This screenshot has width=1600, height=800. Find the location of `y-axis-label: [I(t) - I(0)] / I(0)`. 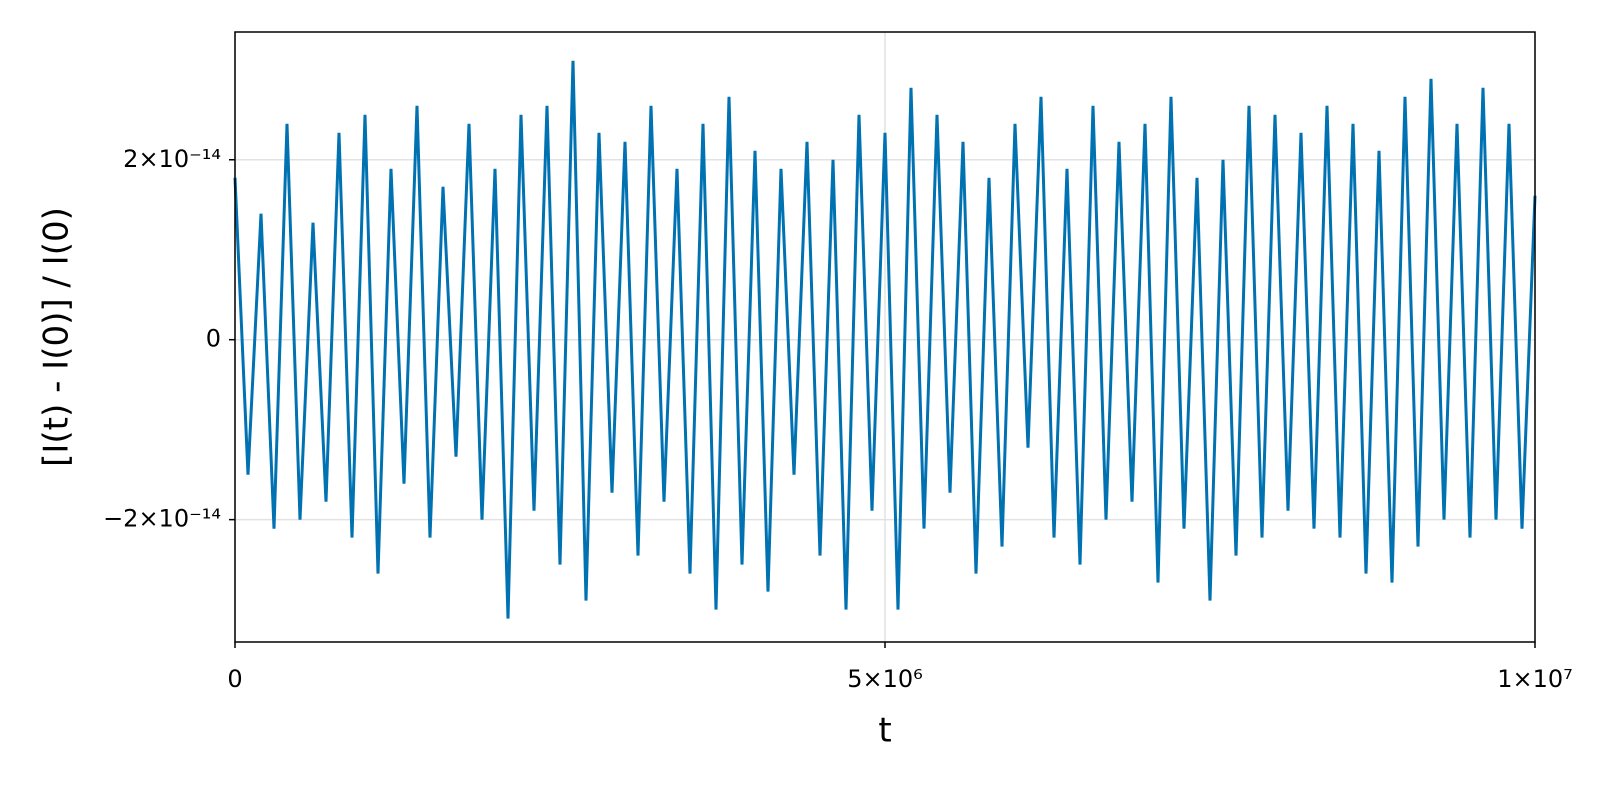

y-axis-label: [I(t) - I(0)] / I(0) is located at coordinates (57, 337).